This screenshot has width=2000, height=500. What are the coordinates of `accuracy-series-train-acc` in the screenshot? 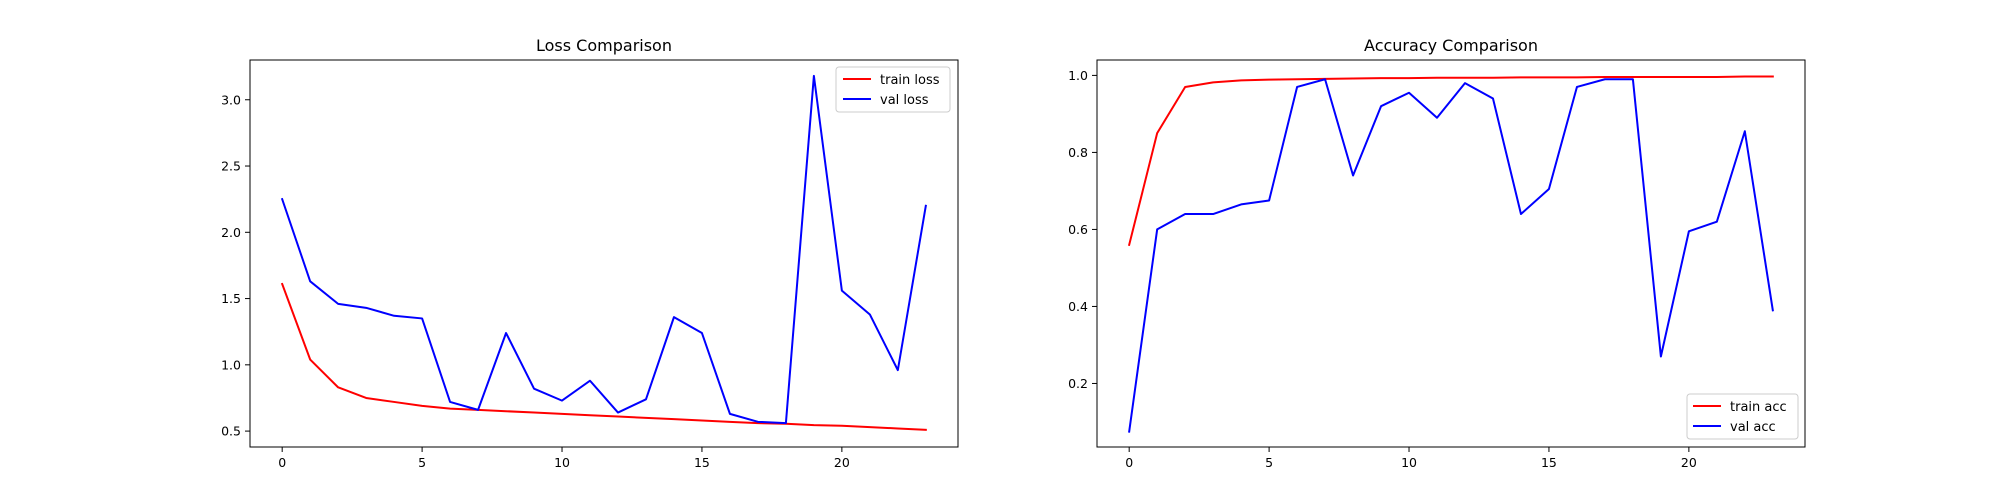 It's located at (1450, 161).